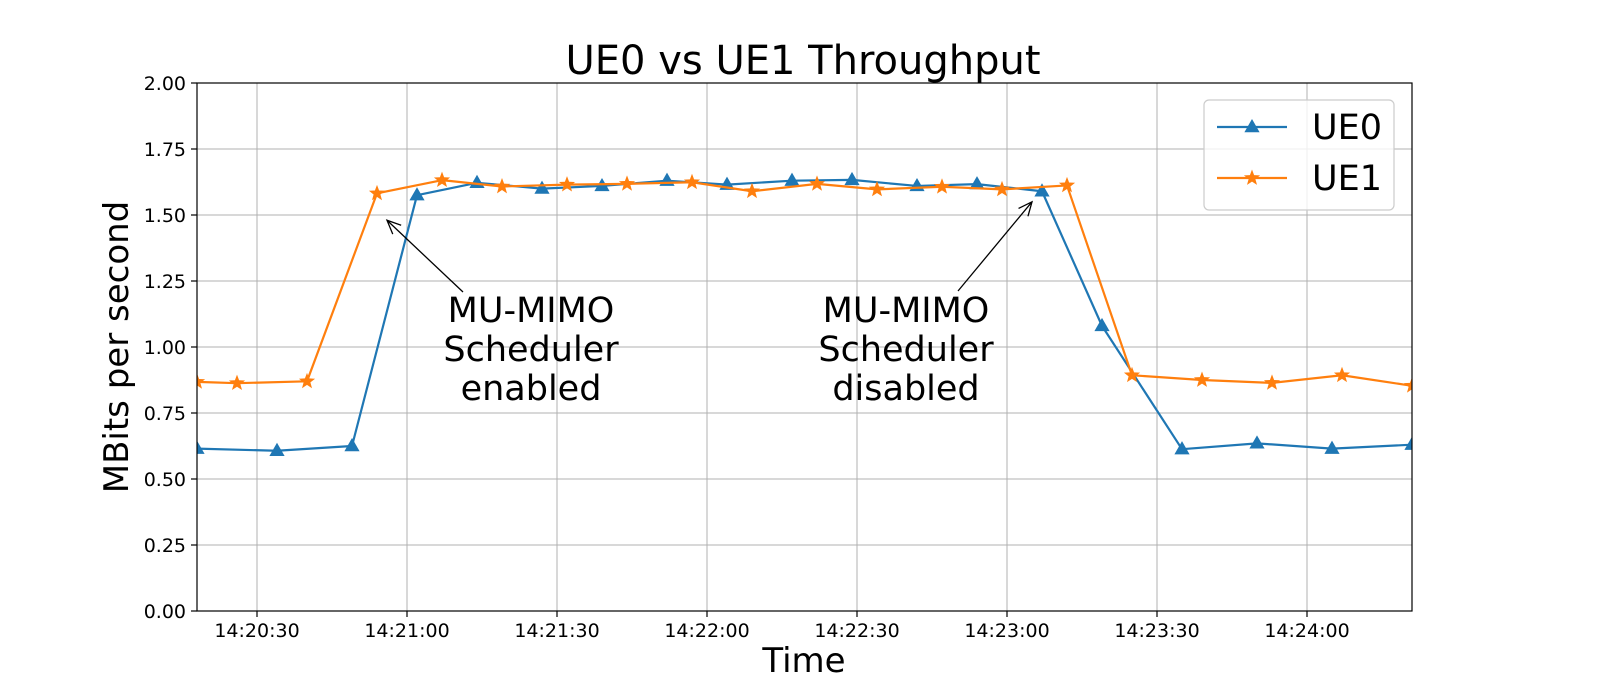 Image resolution: width=1600 pixels, height=700 pixels. Describe the element at coordinates (406, 631) in the screenshot. I see `x-tick-label: 14:21:00` at that location.